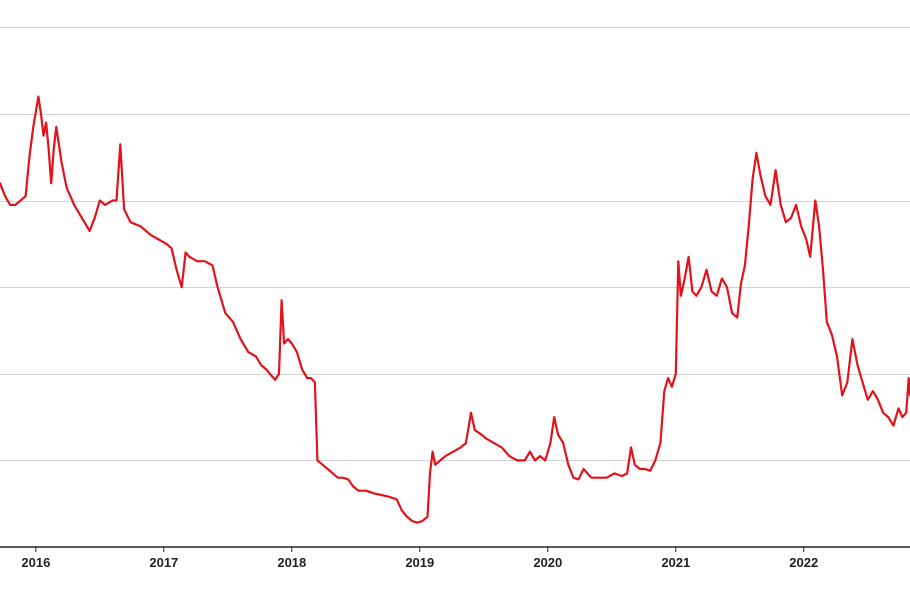 The height and width of the screenshot is (596, 910). What do you see at coordinates (35, 562) in the screenshot?
I see `x-tick-label: 2016` at bounding box center [35, 562].